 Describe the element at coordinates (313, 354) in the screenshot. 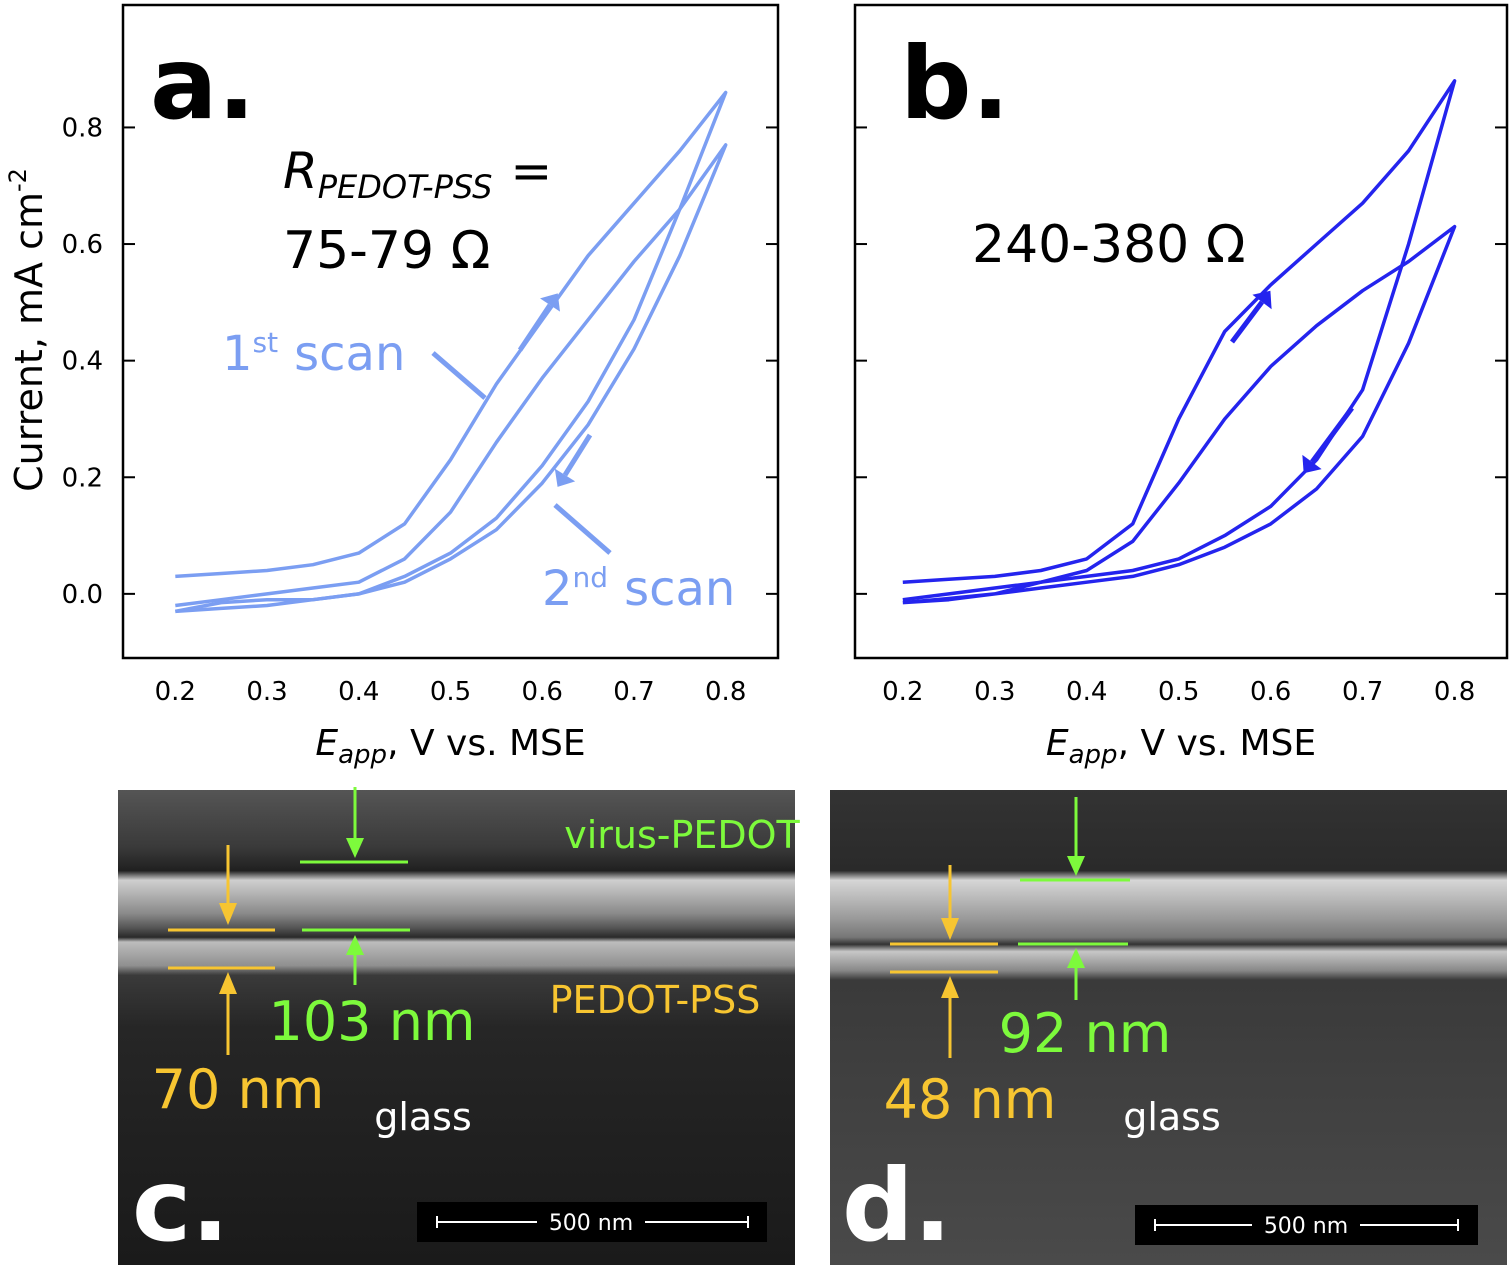

I see `scan-label: 1st scan` at that location.